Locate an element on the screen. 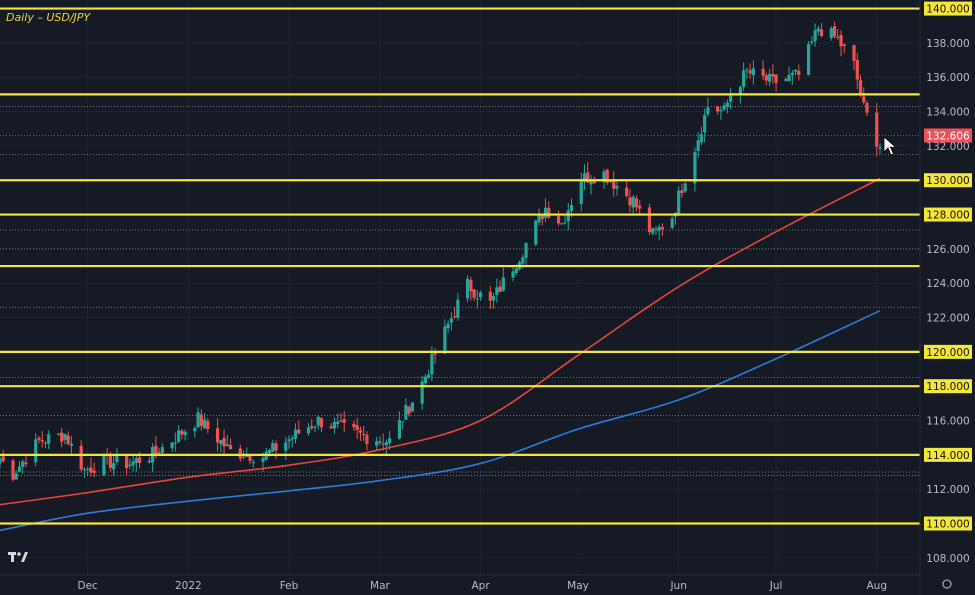  x-tick-label: Aug is located at coordinates (876, 586).